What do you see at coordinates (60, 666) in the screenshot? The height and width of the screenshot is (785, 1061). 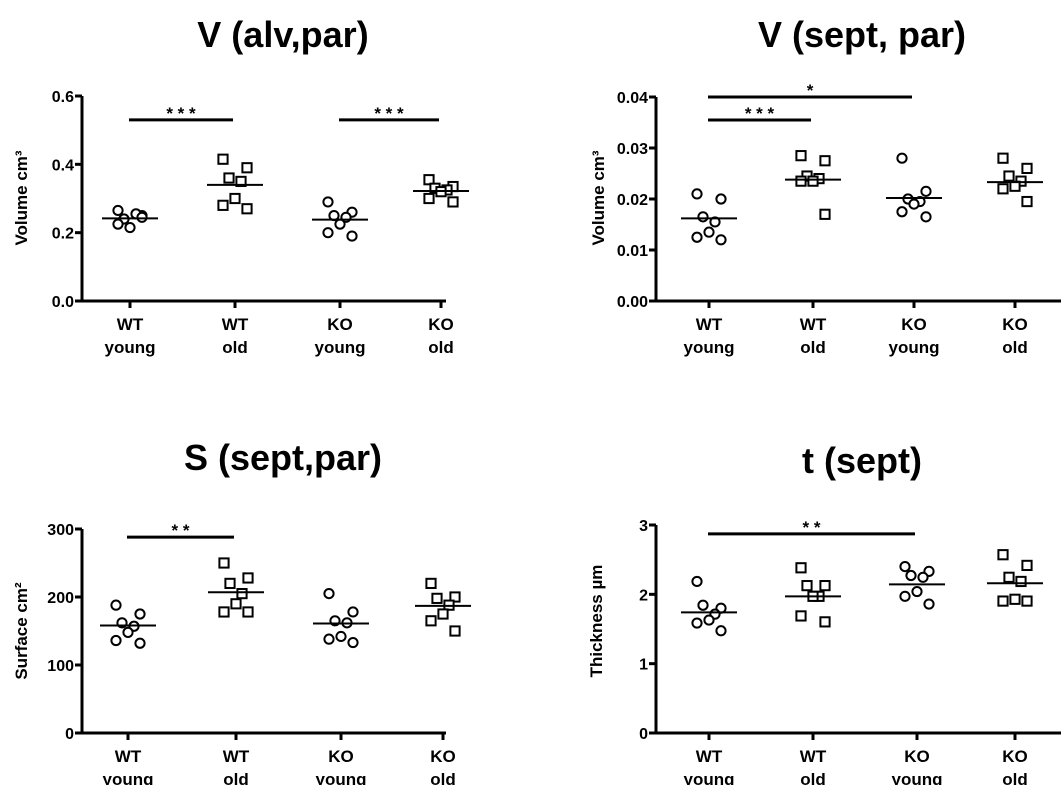 I see `y-tick-label: 100` at bounding box center [60, 666].